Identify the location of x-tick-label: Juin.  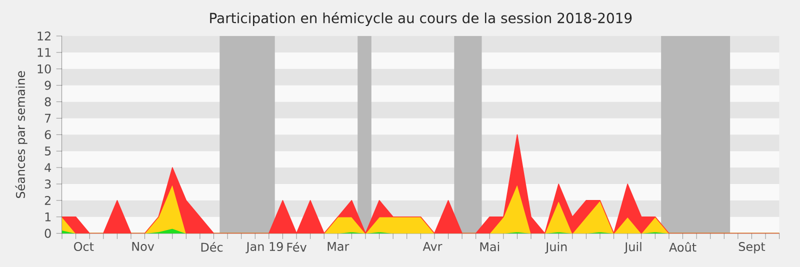
(556, 248).